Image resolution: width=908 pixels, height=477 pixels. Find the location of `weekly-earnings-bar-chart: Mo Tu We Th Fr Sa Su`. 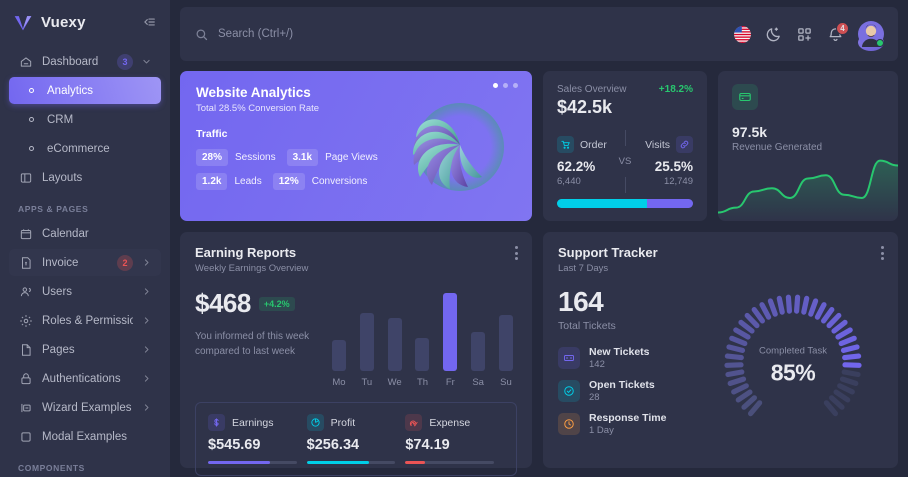

weekly-earnings-bar-chart: Mo Tu We Th Fr Sa Su is located at coordinates (418, 338).